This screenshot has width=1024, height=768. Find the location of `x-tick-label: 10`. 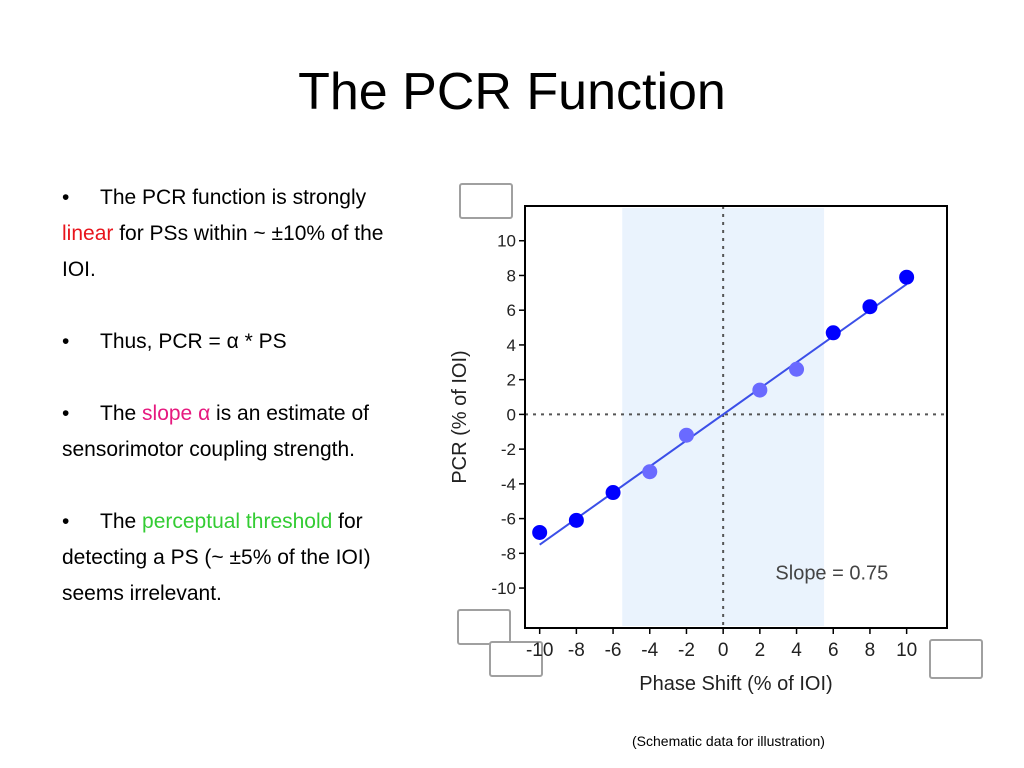

x-tick-label: 10 is located at coordinates (906, 650).